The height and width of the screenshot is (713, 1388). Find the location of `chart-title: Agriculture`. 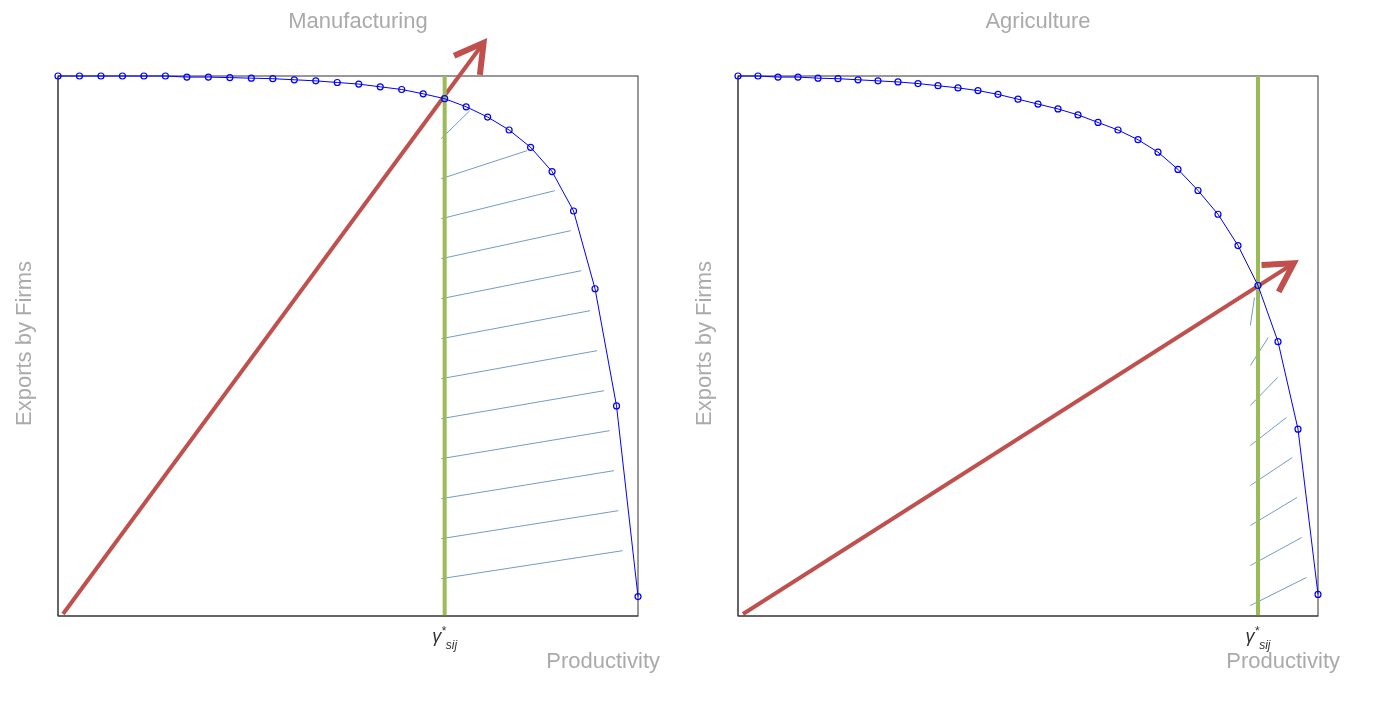

chart-title: Agriculture is located at coordinates (1038, 21).